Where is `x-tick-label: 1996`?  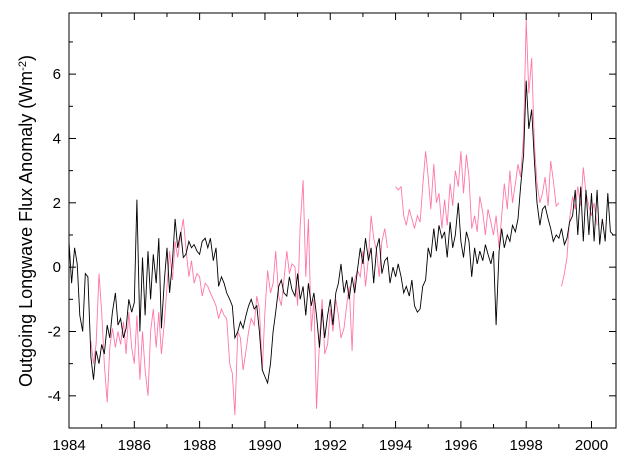
x-tick-label: 1996 is located at coordinates (460, 445).